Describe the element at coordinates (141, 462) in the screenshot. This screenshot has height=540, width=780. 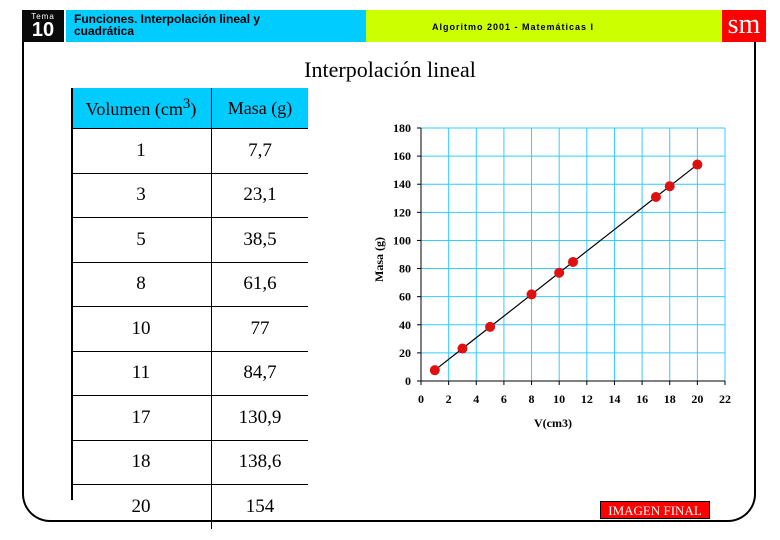
I see `volume-cell: 18` at that location.